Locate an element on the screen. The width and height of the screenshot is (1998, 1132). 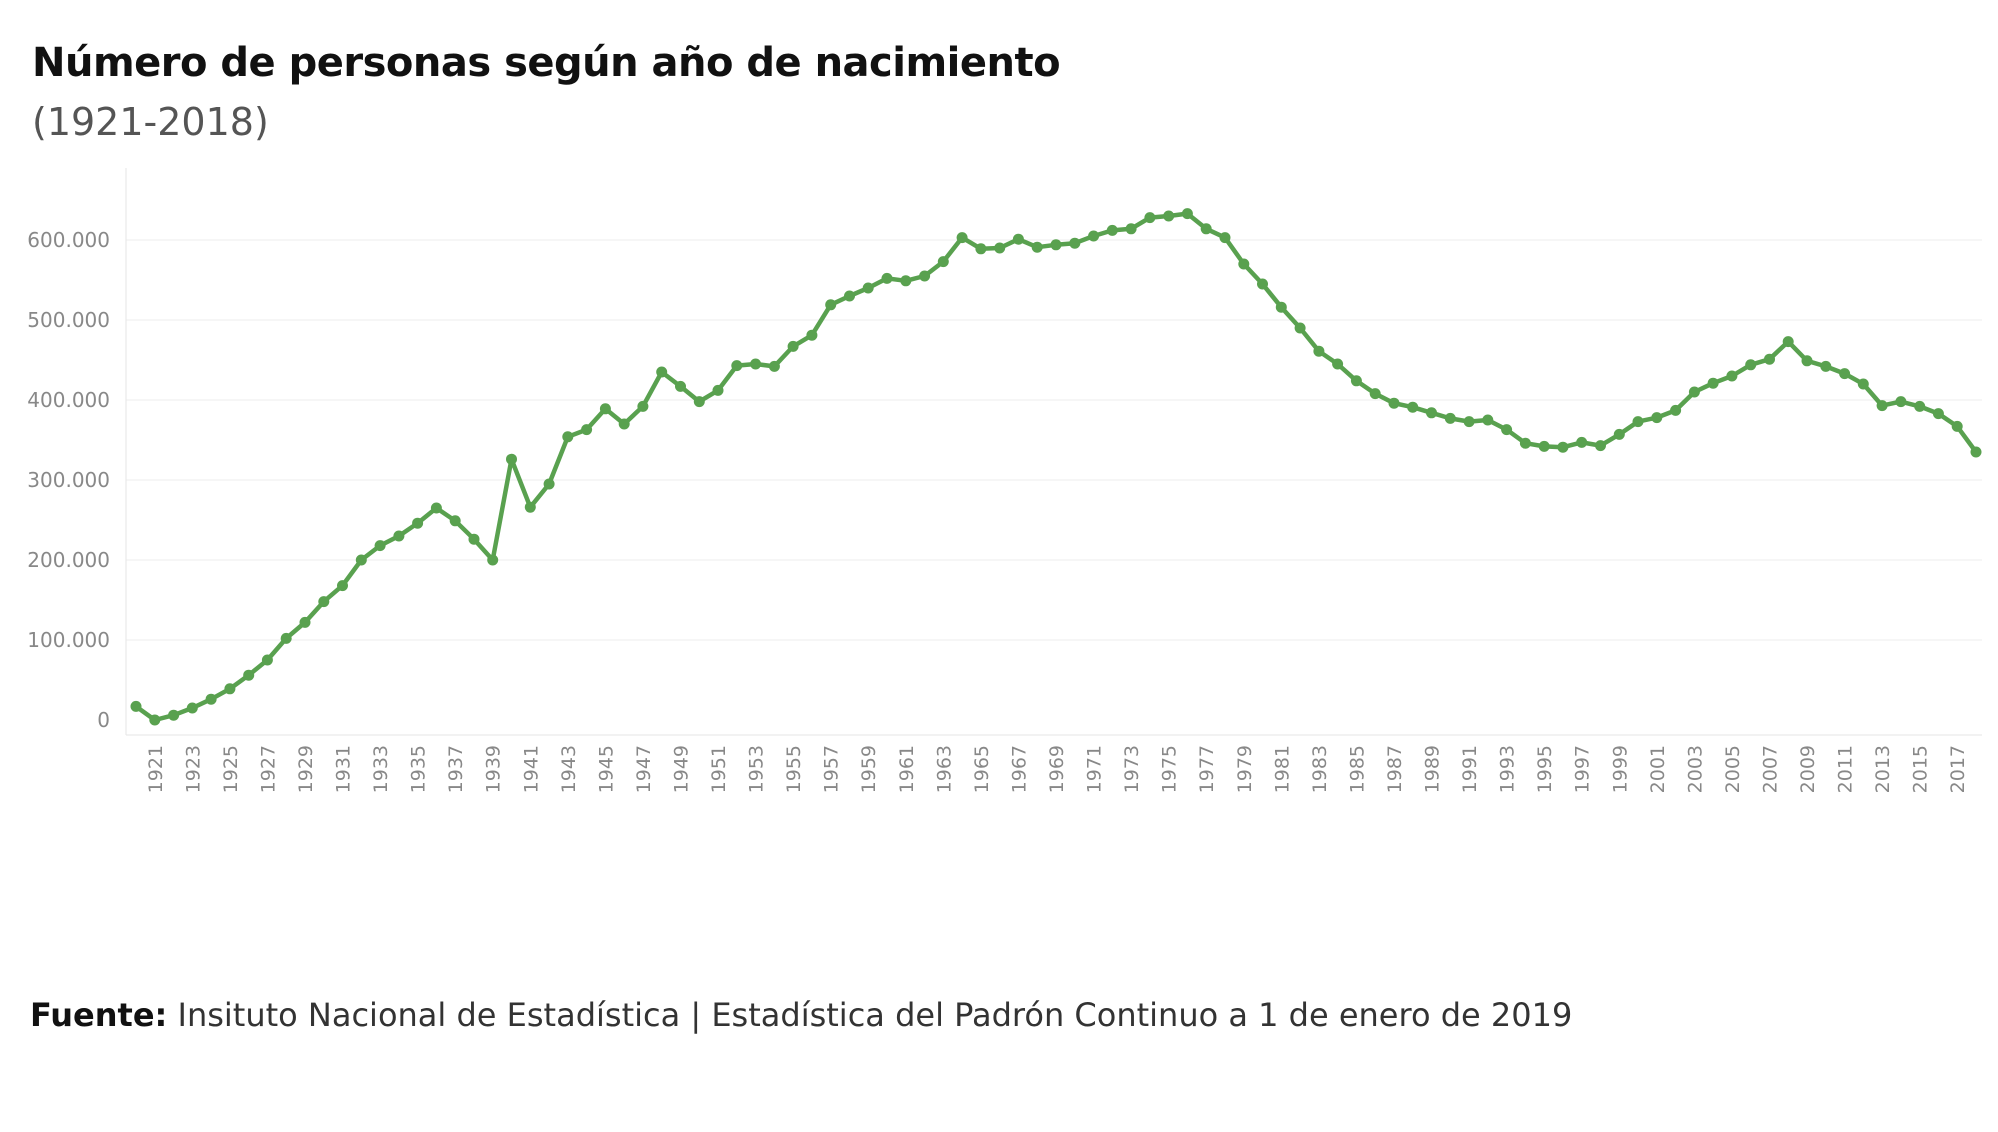
x-tick-label: 1993 is located at coordinates (1508, 769).